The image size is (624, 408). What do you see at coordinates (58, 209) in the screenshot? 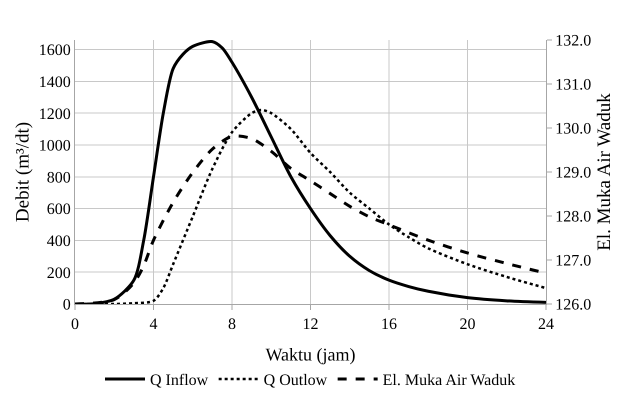
I see `y-tick-label: 600` at bounding box center [58, 209].